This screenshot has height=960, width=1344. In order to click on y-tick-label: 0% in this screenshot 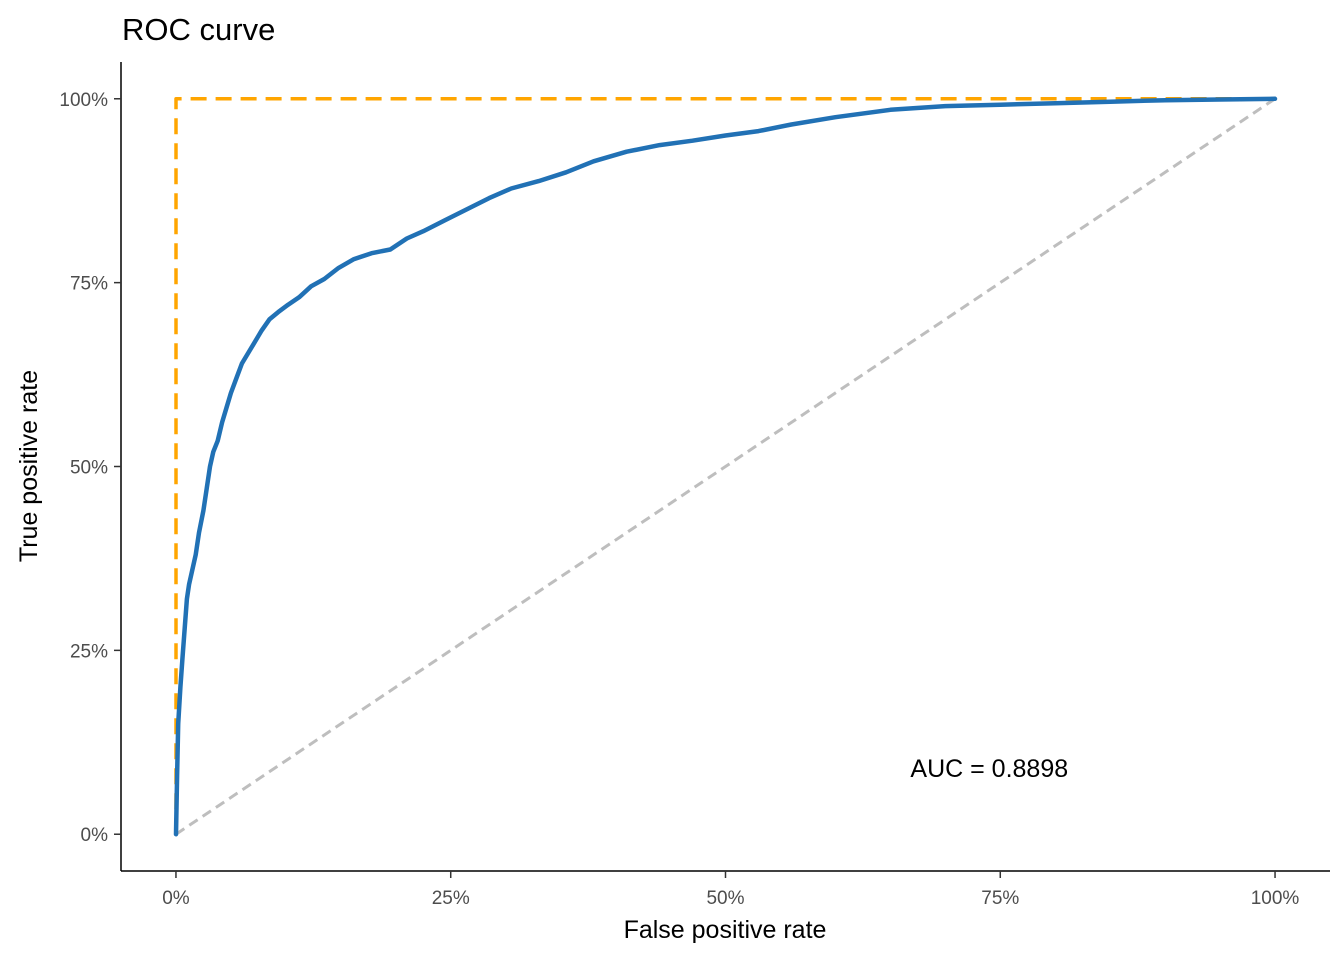, I will do `click(95, 835)`.